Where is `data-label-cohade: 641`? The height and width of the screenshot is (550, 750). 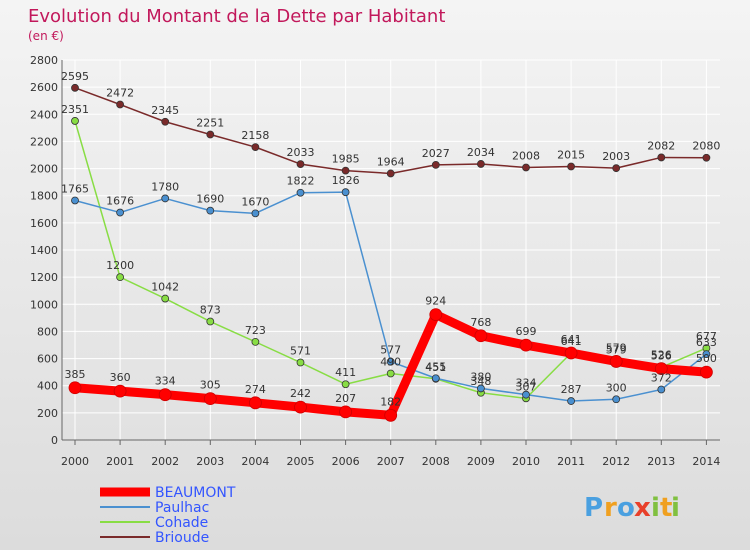
data-label-cohade: 641 is located at coordinates (571, 341).